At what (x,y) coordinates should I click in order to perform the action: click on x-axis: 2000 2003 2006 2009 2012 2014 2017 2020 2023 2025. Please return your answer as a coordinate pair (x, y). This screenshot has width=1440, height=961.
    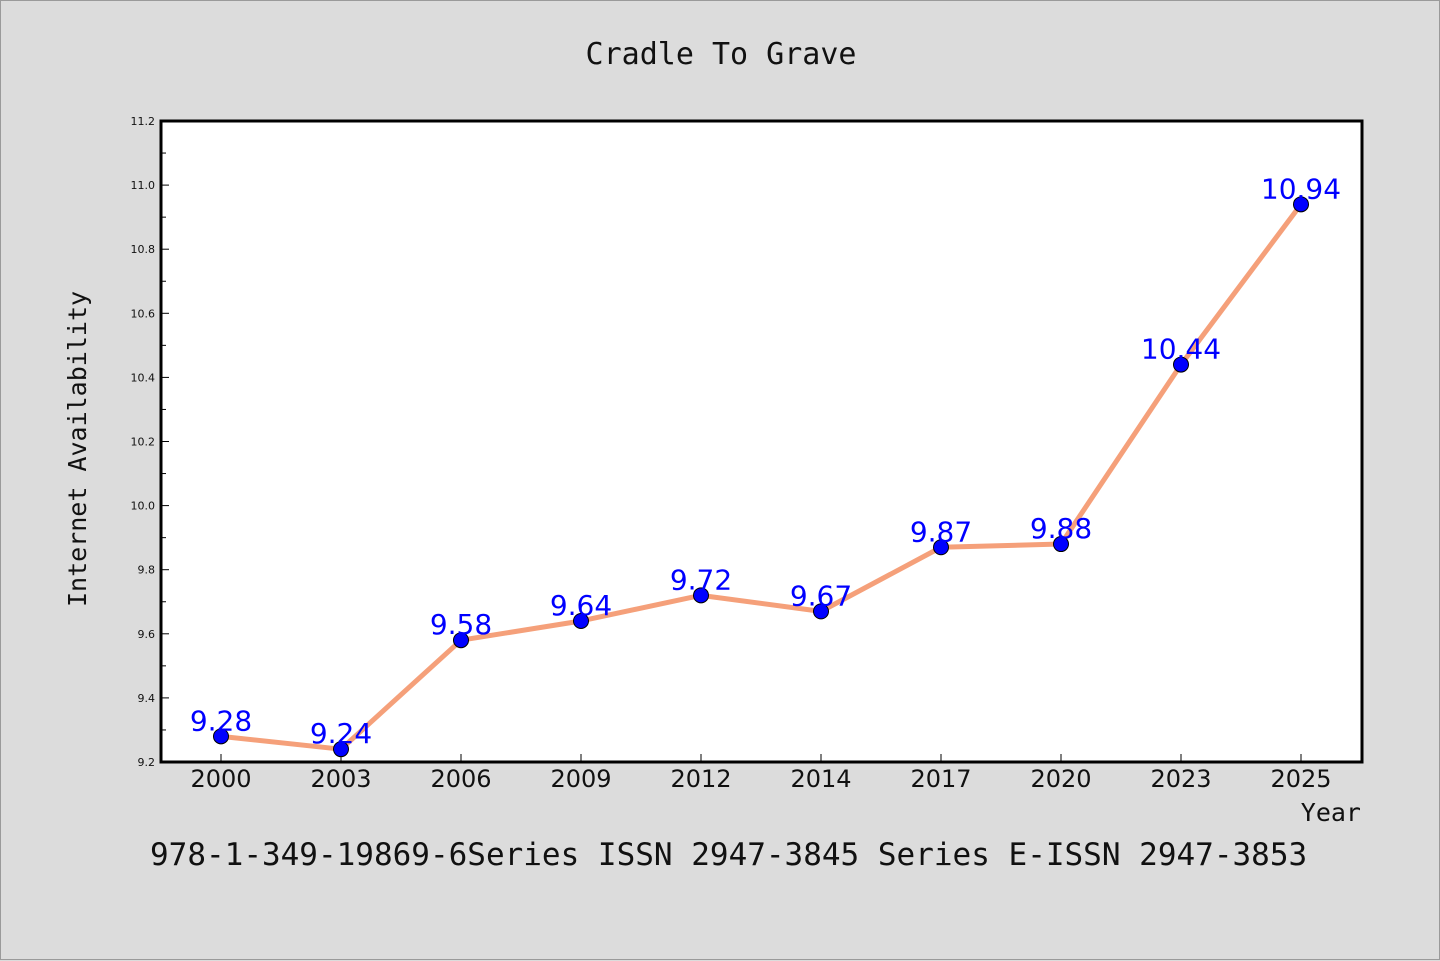
    Looking at the image, I should click on (761, 773).